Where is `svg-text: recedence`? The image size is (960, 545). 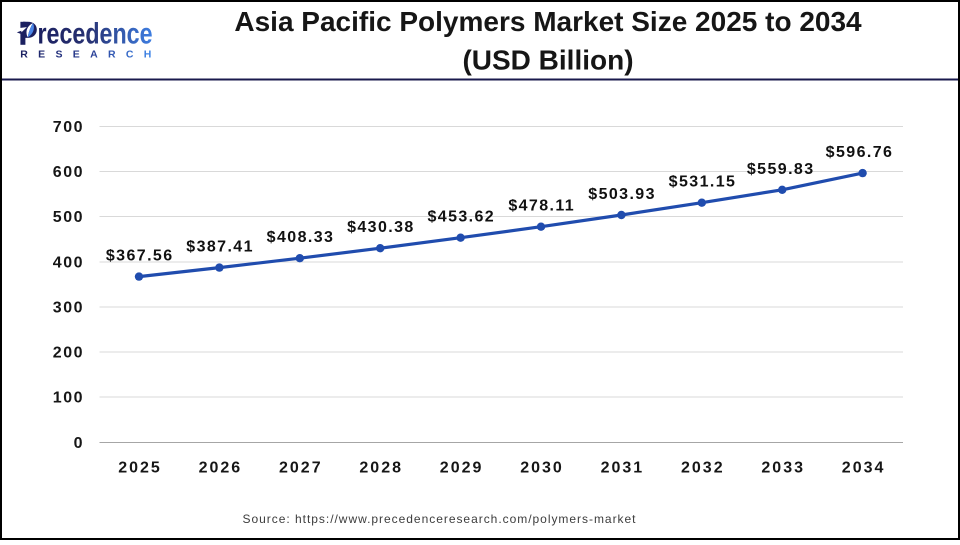
svg-text: recedence is located at coordinates (95, 33).